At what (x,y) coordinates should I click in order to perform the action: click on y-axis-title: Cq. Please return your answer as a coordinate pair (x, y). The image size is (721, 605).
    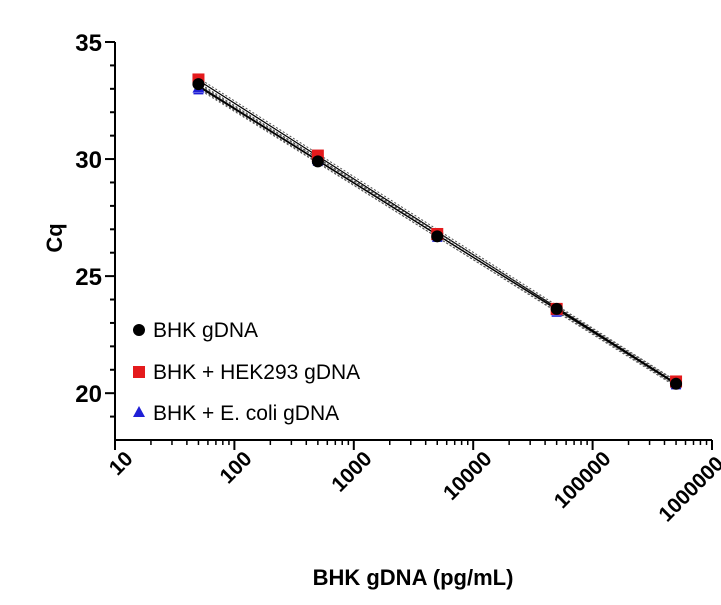
    Looking at the image, I should click on (54, 237).